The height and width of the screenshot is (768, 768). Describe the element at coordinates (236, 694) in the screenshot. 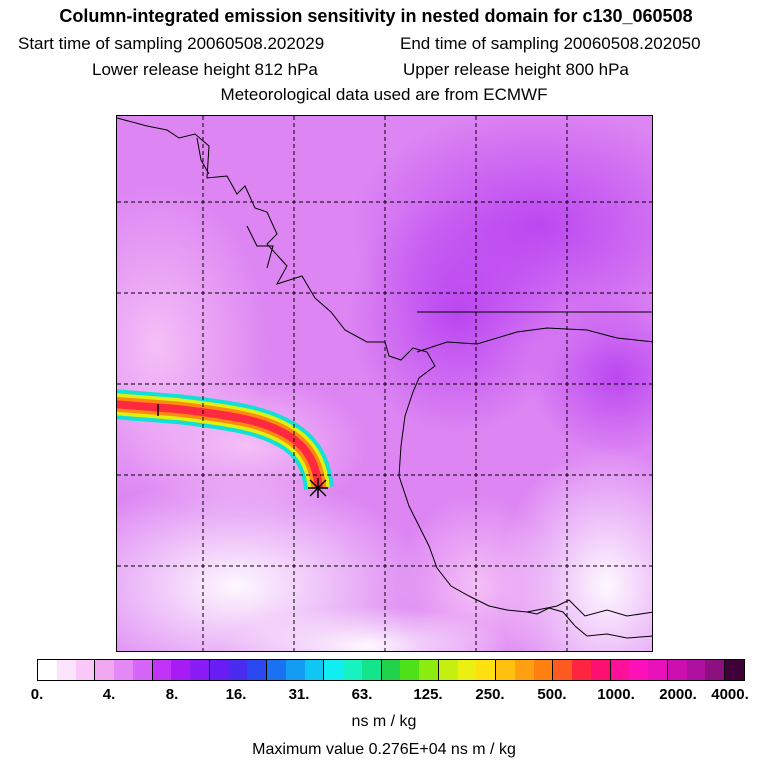

I see `scale-tick-label: 16.` at that location.